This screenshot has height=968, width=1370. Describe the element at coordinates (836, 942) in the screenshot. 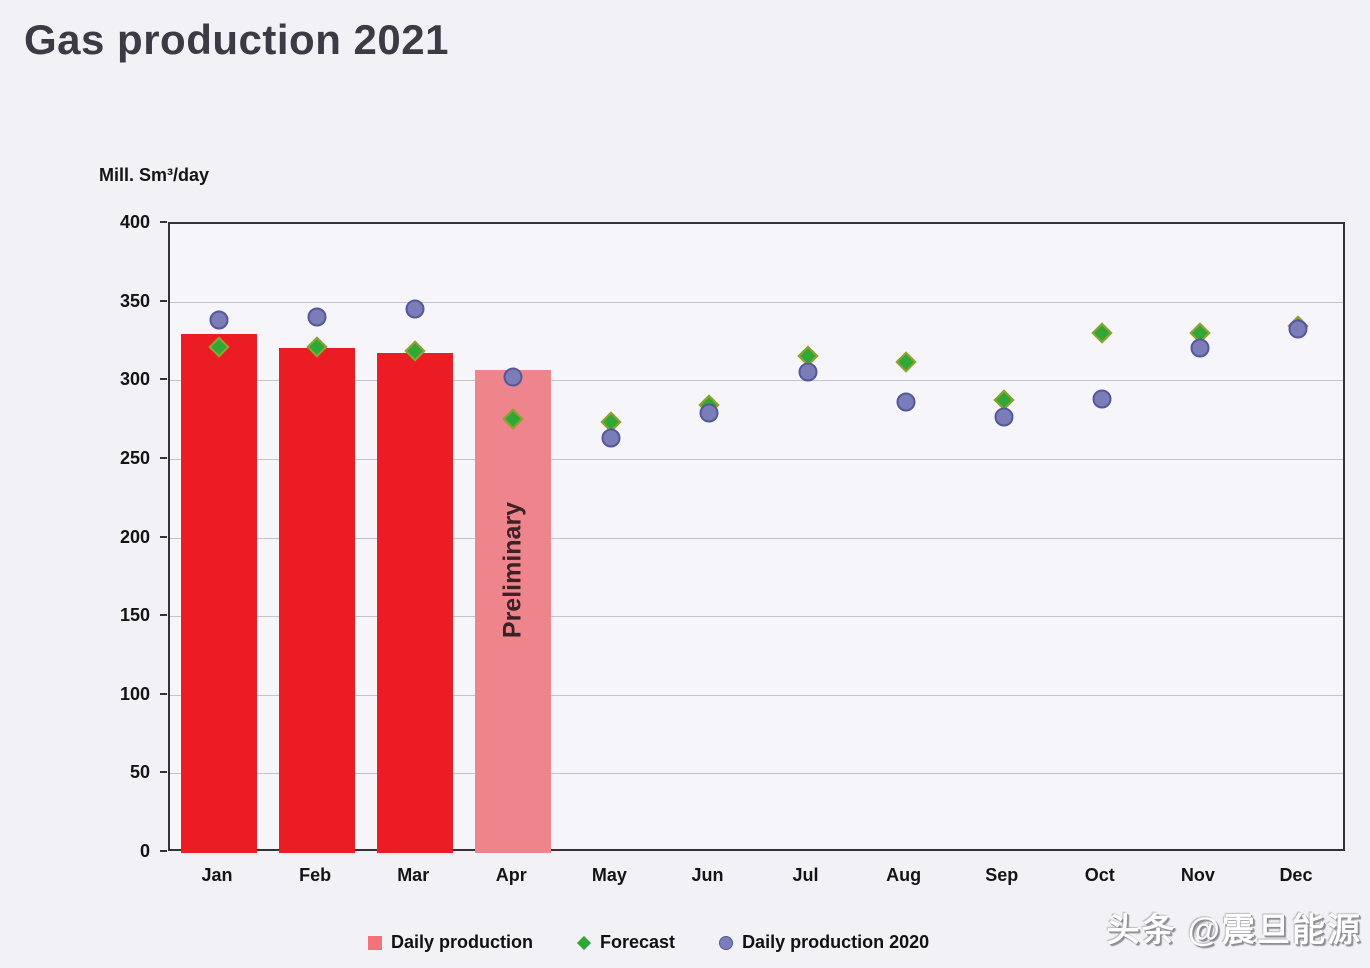

I see `legend-label: Daily production 2020` at that location.